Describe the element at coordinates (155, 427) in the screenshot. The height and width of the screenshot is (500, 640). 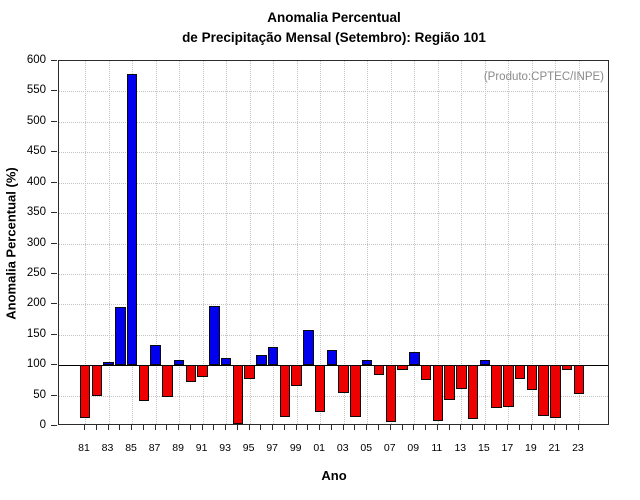
I see `x-tick-1987` at that location.